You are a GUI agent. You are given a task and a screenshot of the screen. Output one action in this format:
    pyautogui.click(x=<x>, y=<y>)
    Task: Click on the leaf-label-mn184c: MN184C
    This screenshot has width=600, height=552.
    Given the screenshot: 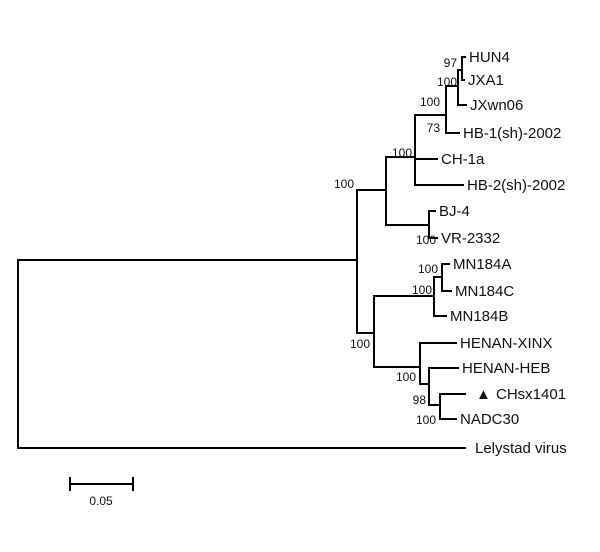 What is the action you would take?
    pyautogui.click(x=484, y=291)
    